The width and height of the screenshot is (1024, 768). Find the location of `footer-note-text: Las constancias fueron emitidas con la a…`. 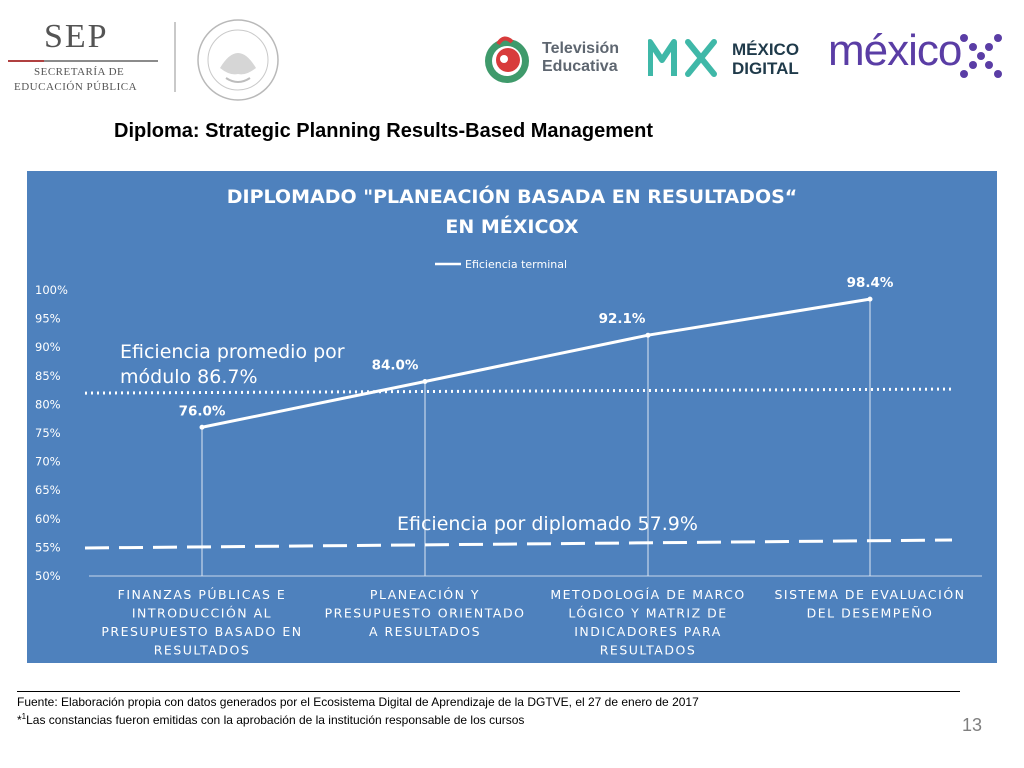

footer-note-text: Las constancias fueron emitidas con la a… is located at coordinates (275, 720).